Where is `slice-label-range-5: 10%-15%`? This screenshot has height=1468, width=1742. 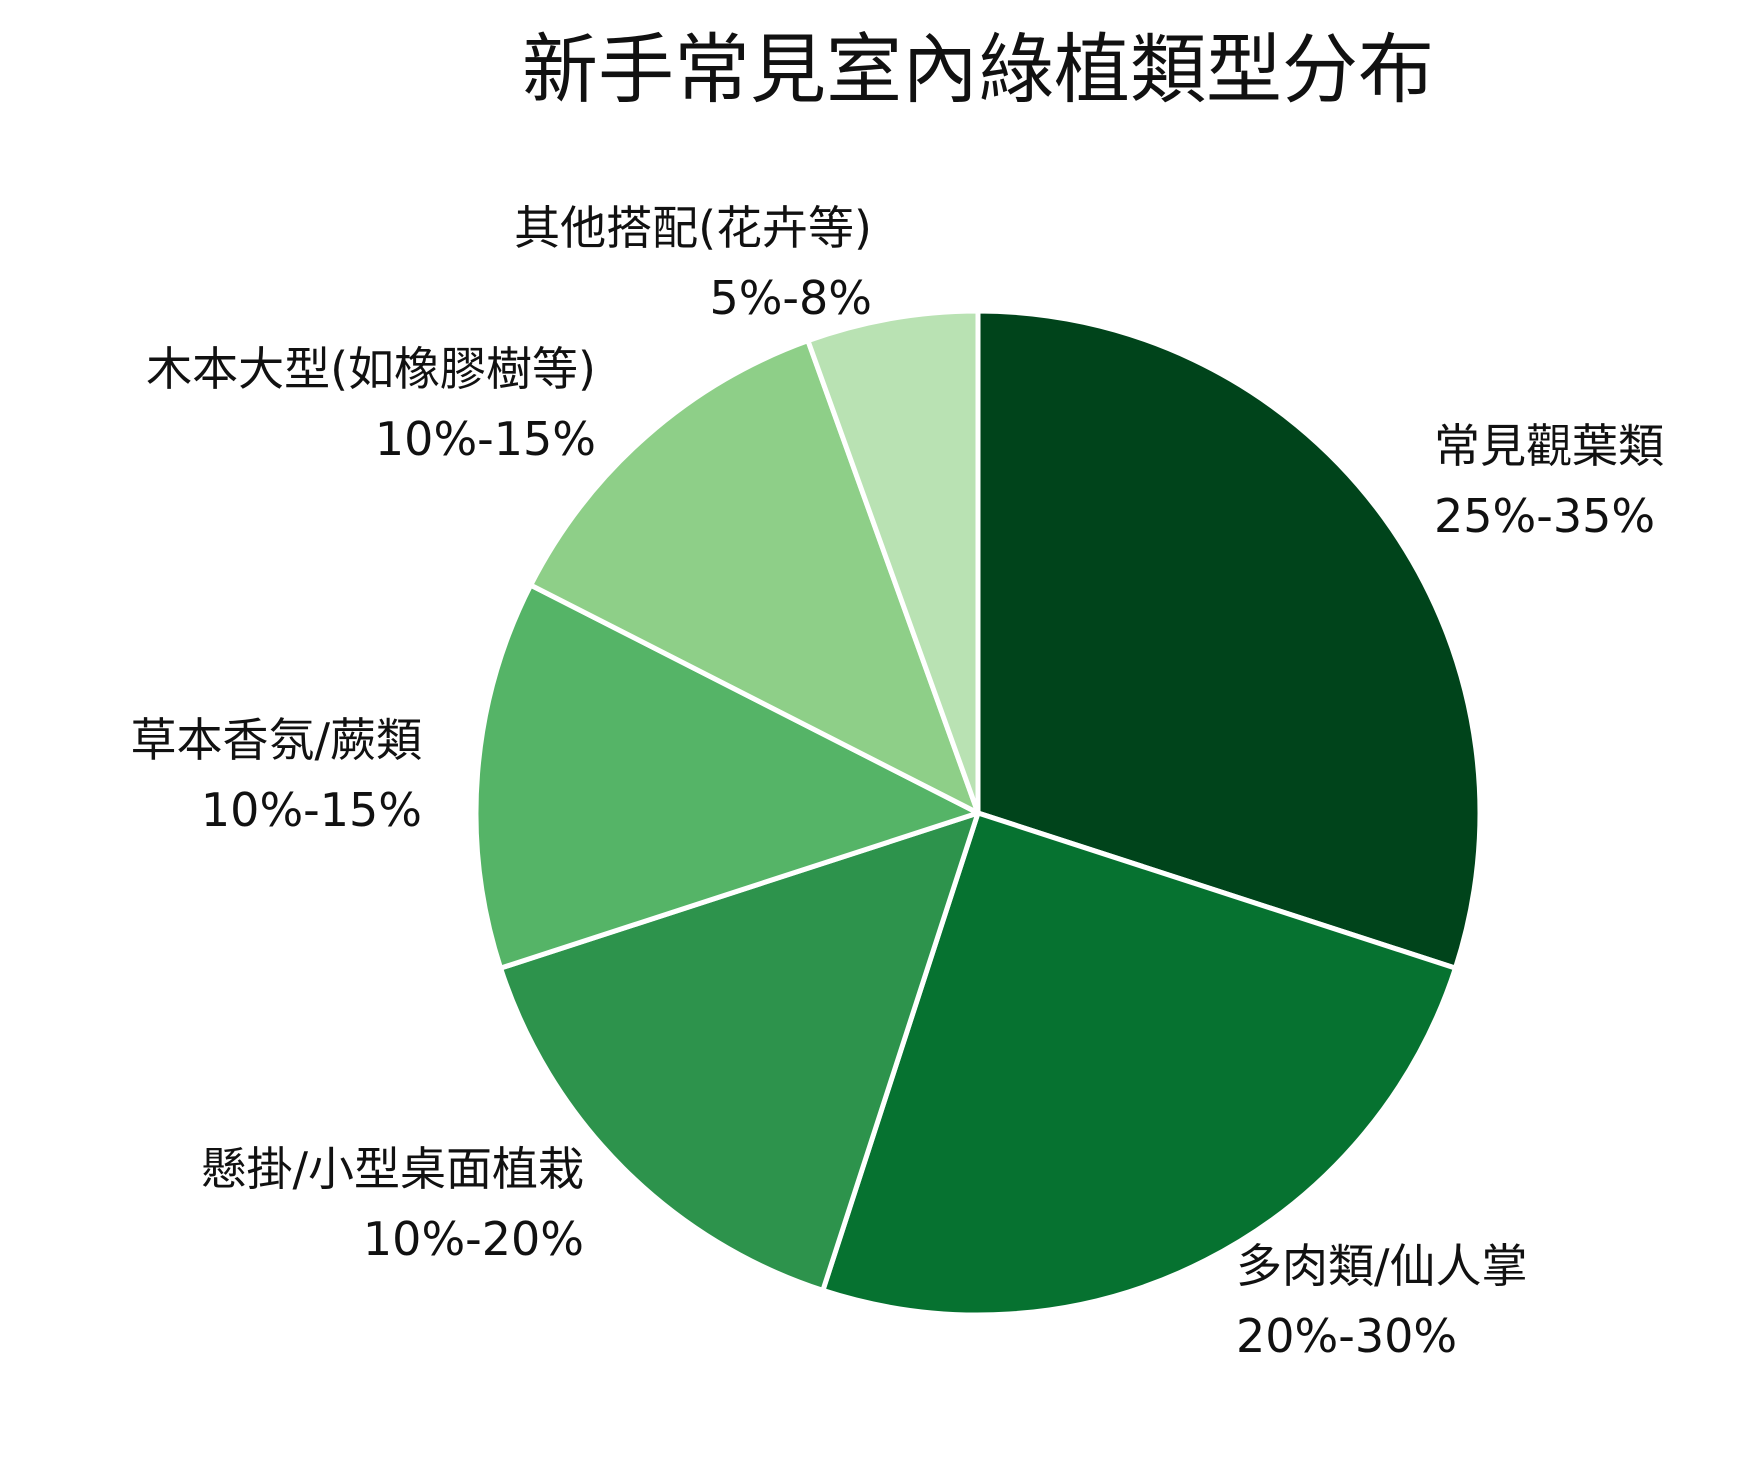 slice-label-range-5: 10%-15% is located at coordinates (485, 439).